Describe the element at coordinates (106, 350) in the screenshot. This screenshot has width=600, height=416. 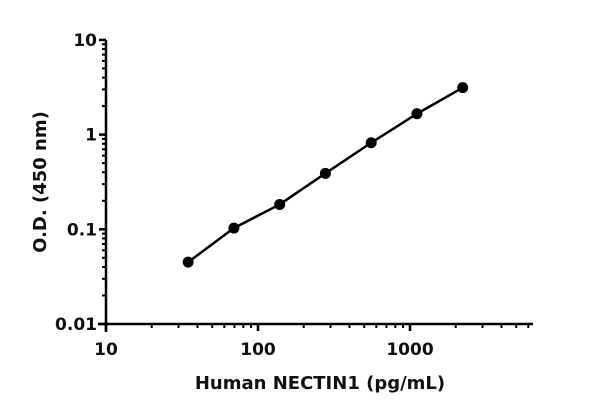
I see `x-tick-label: 10` at that location.